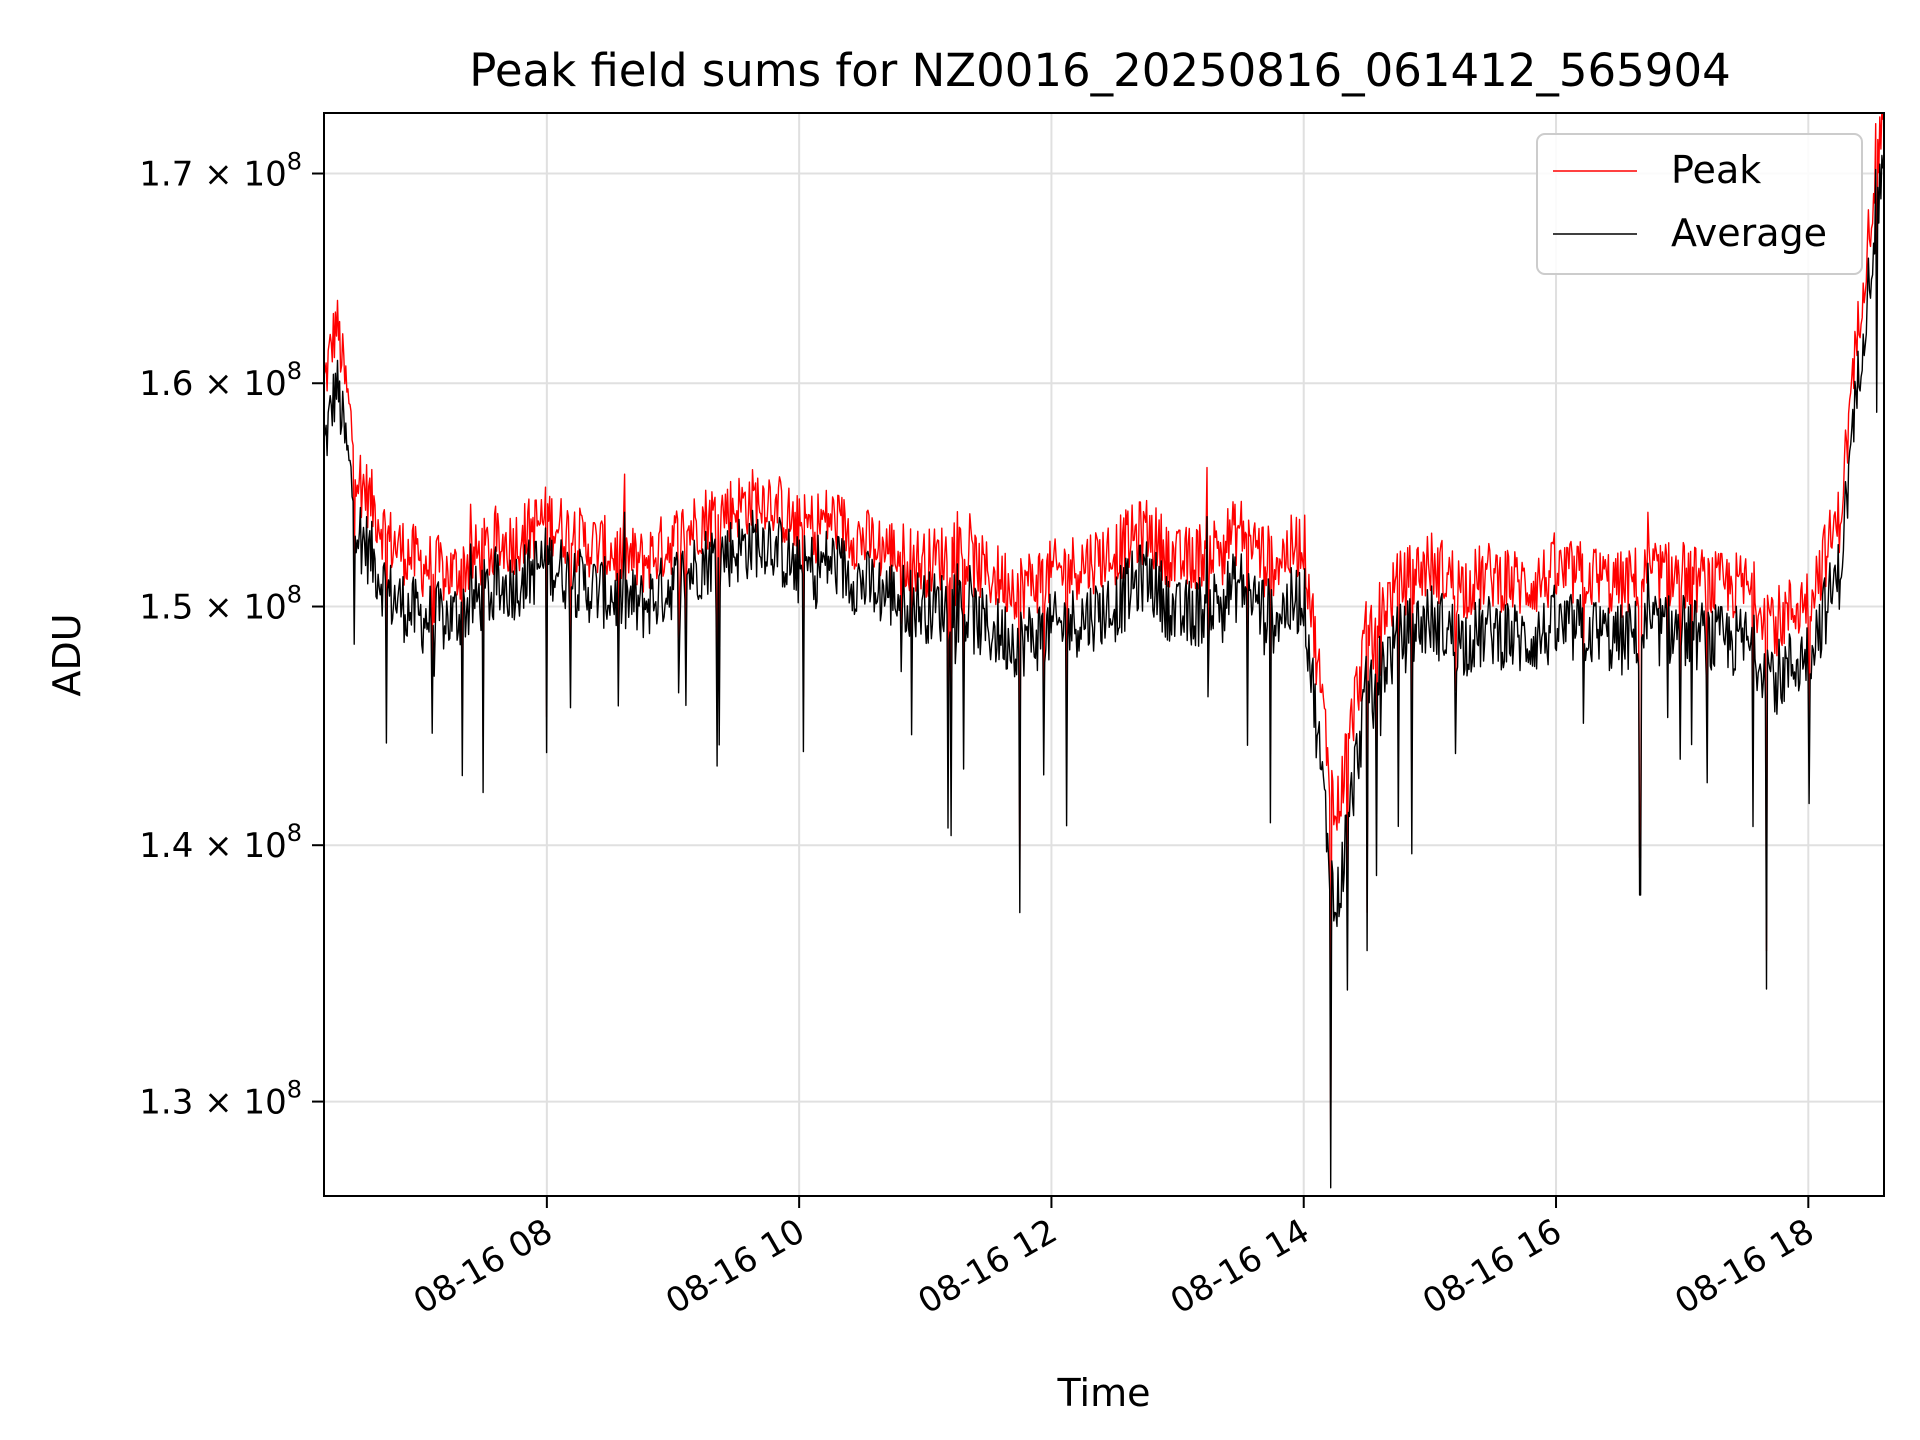  I want to click on legend-box, so click(1699, 204).